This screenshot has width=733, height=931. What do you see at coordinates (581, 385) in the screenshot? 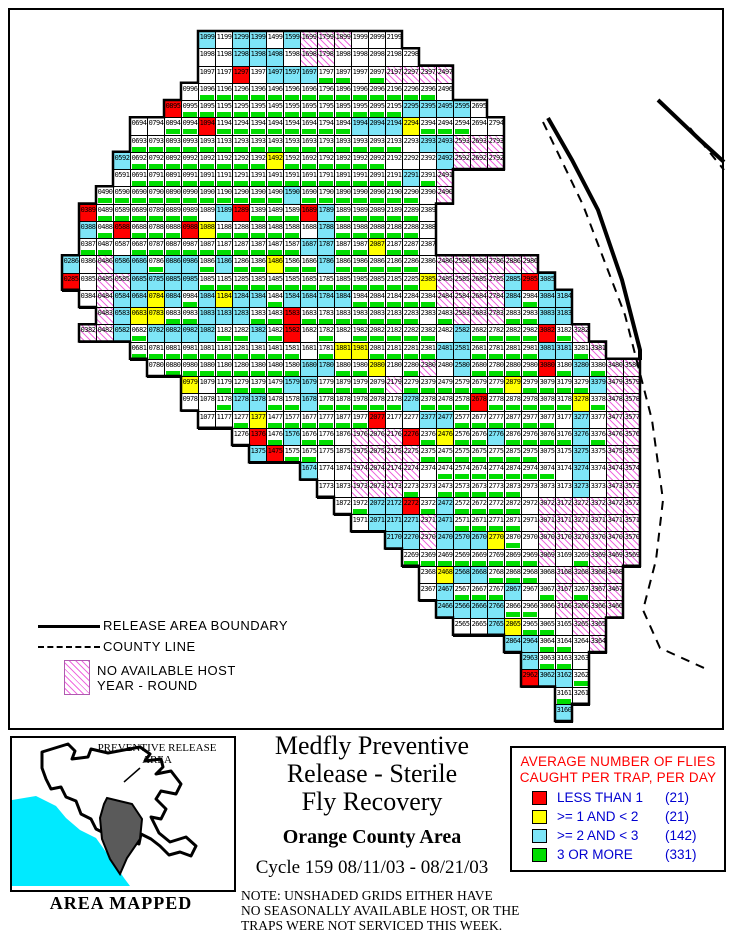
I see `grid-cell: 3279` at bounding box center [581, 385].